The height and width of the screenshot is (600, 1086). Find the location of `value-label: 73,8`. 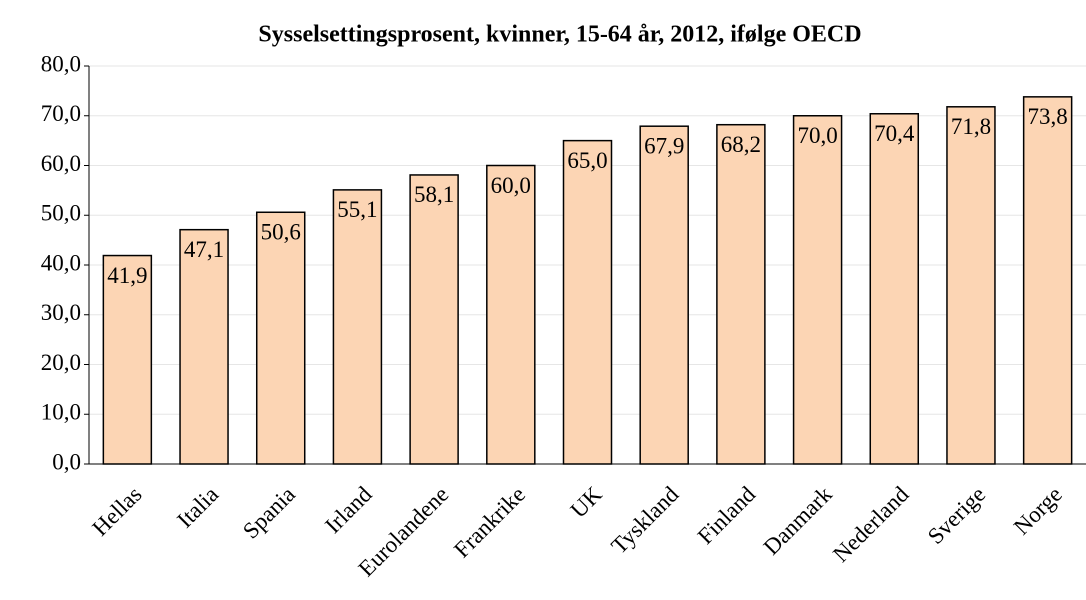

value-label: 73,8 is located at coordinates (1048, 116).